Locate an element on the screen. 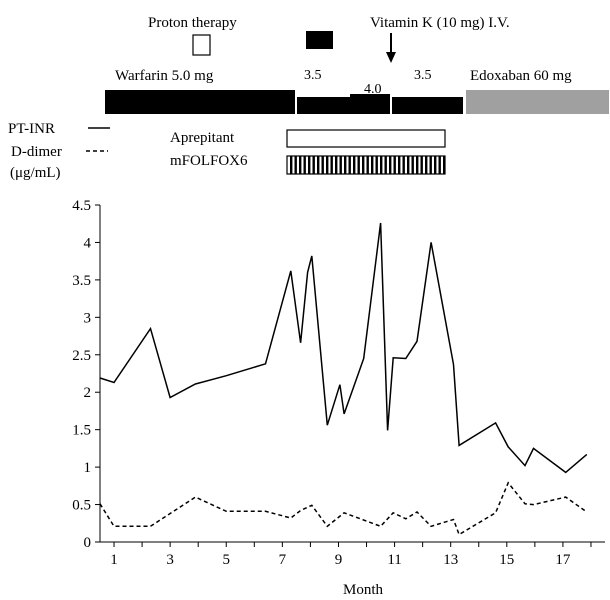  x-ticks: 1 3 5 7 9 11 13 15 17 is located at coordinates (351, 555).